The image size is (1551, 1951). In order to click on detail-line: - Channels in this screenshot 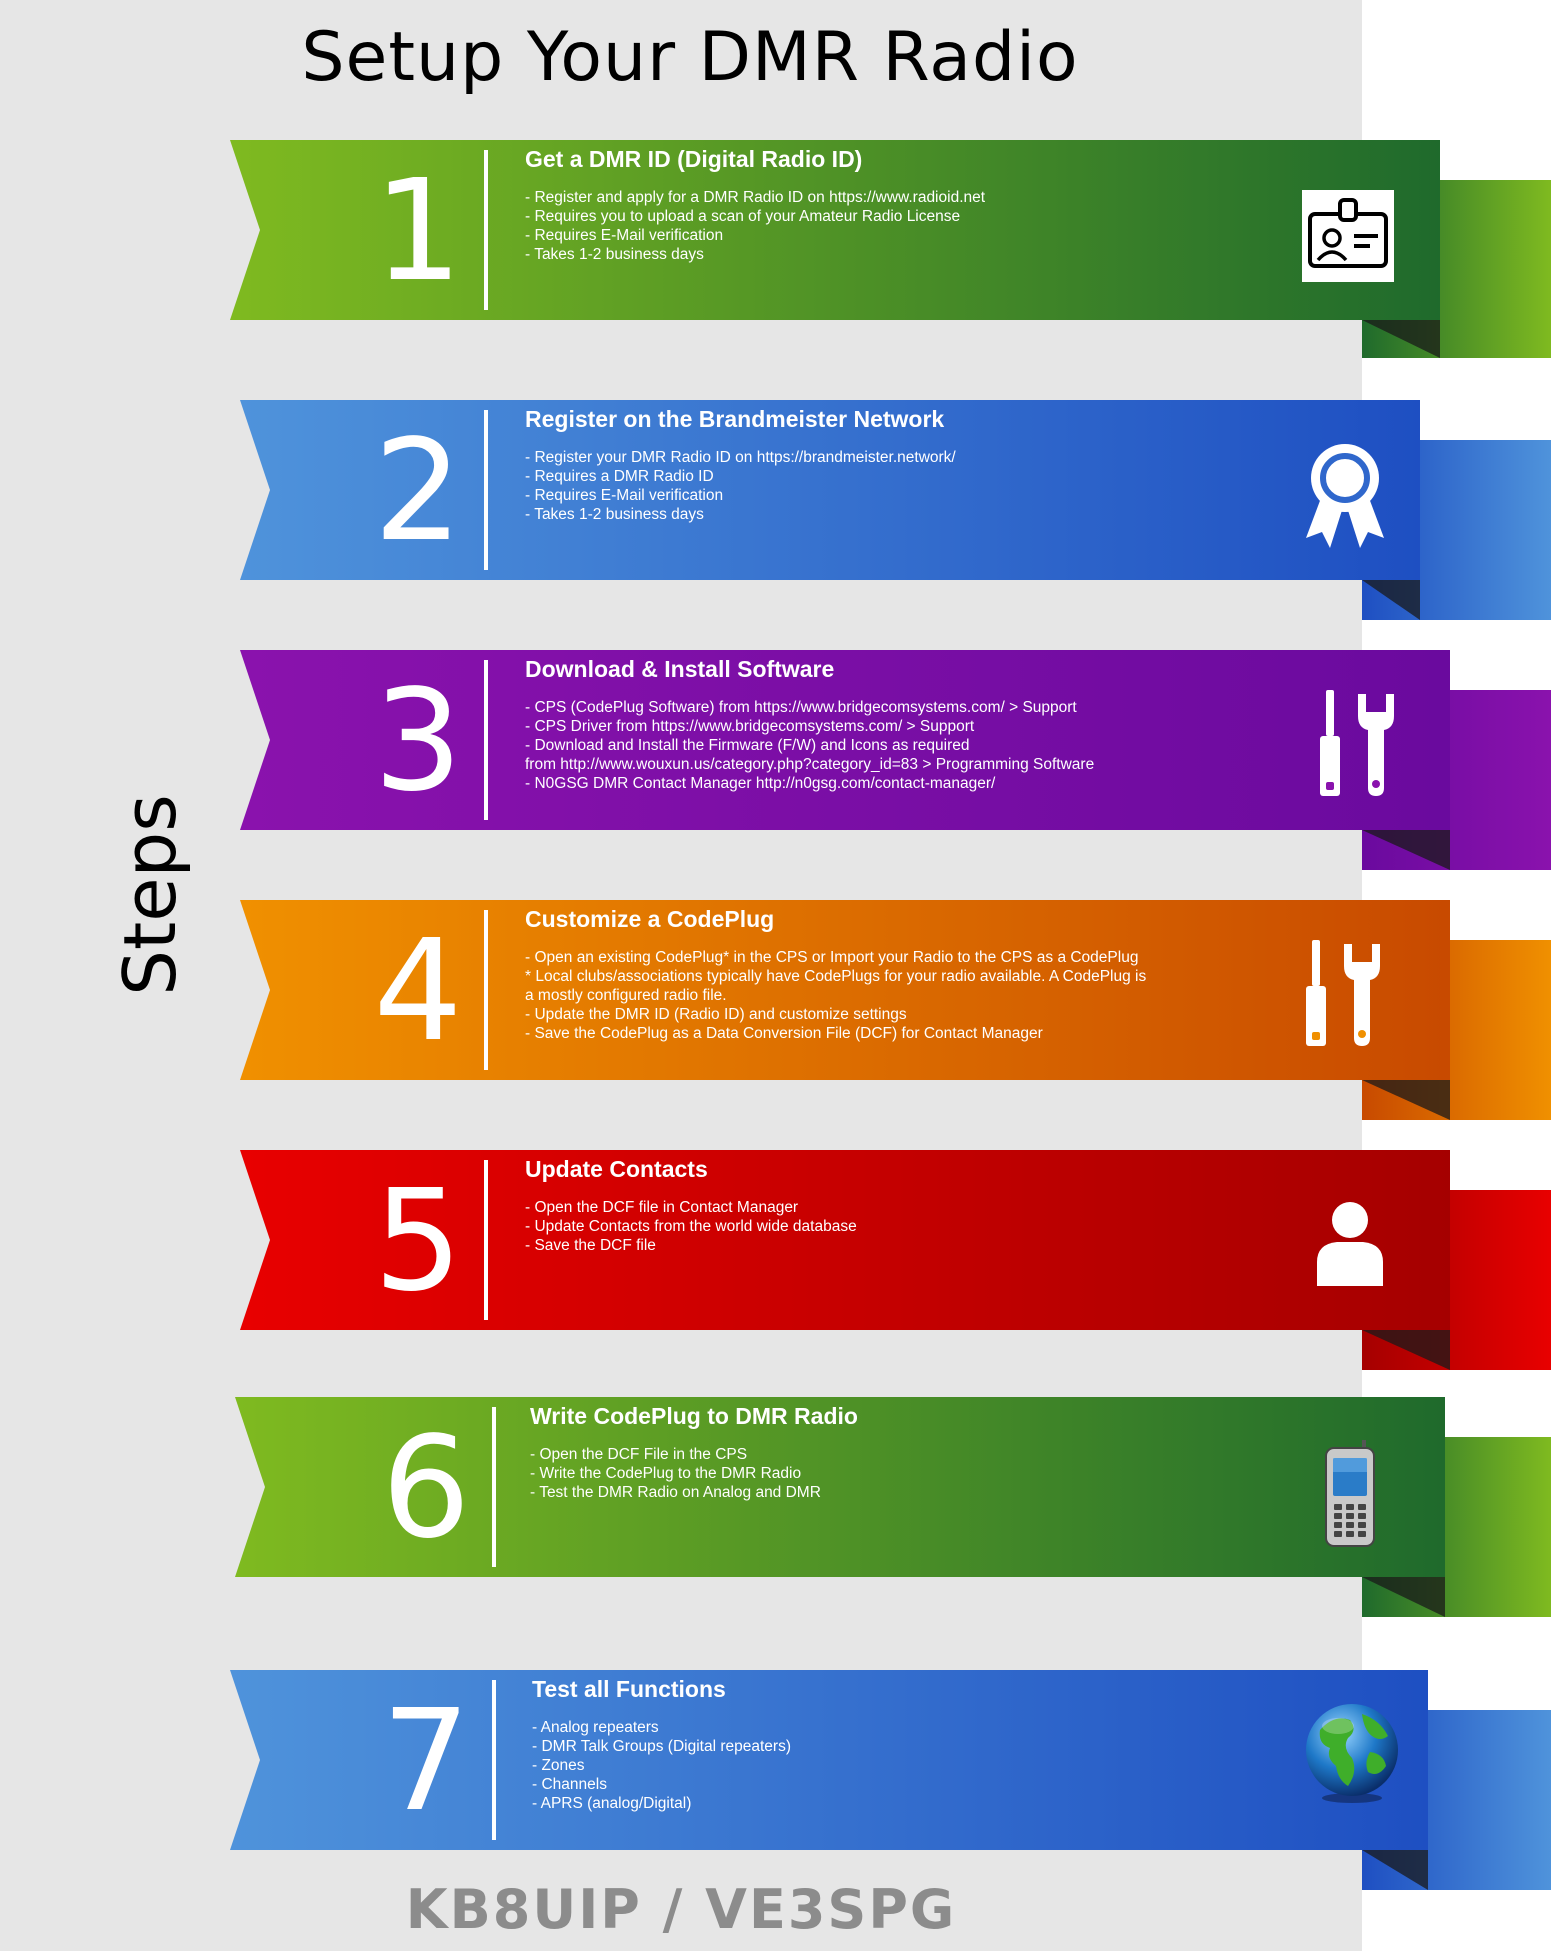, I will do `click(569, 1784)`.